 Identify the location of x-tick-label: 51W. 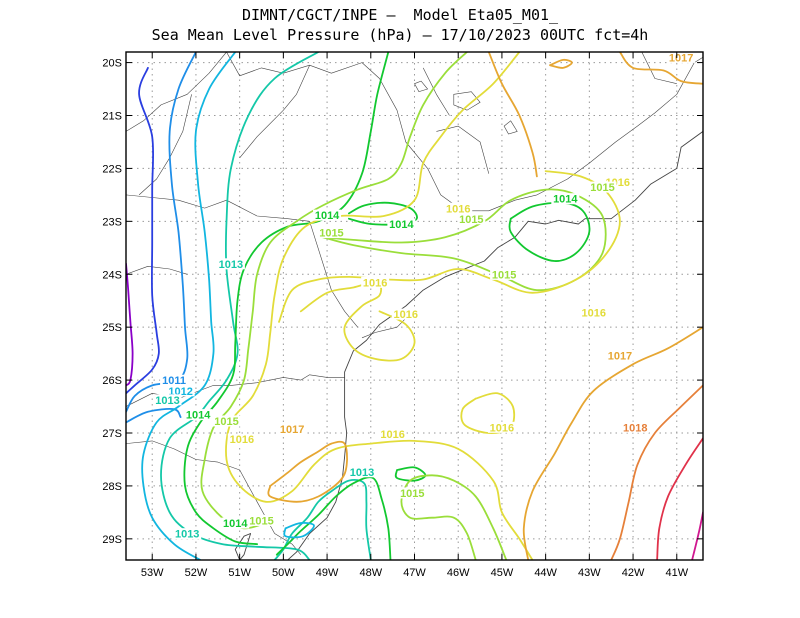
(239, 573).